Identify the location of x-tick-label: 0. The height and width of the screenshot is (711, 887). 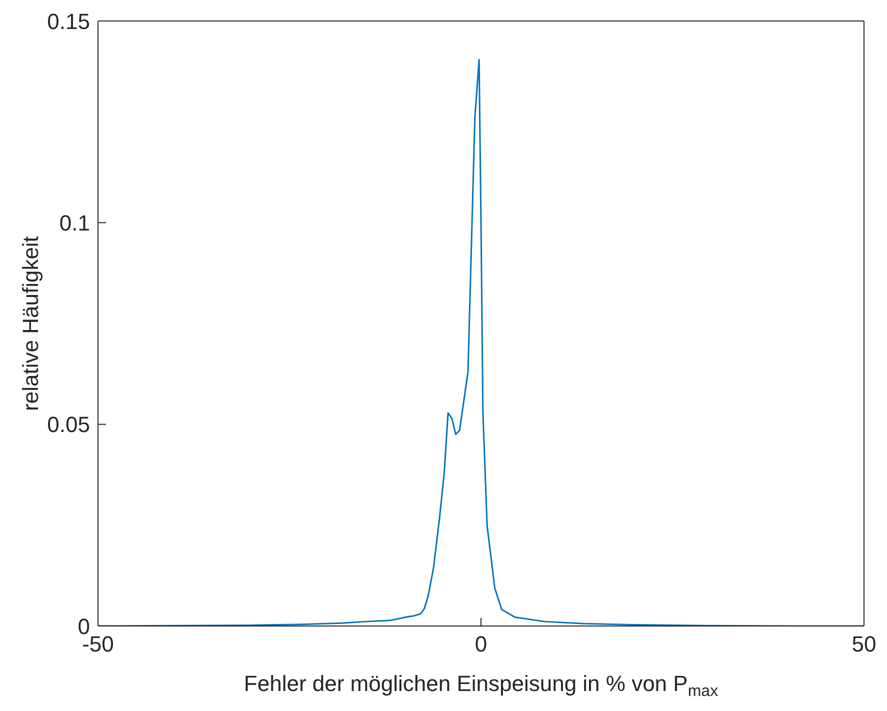
(481, 644).